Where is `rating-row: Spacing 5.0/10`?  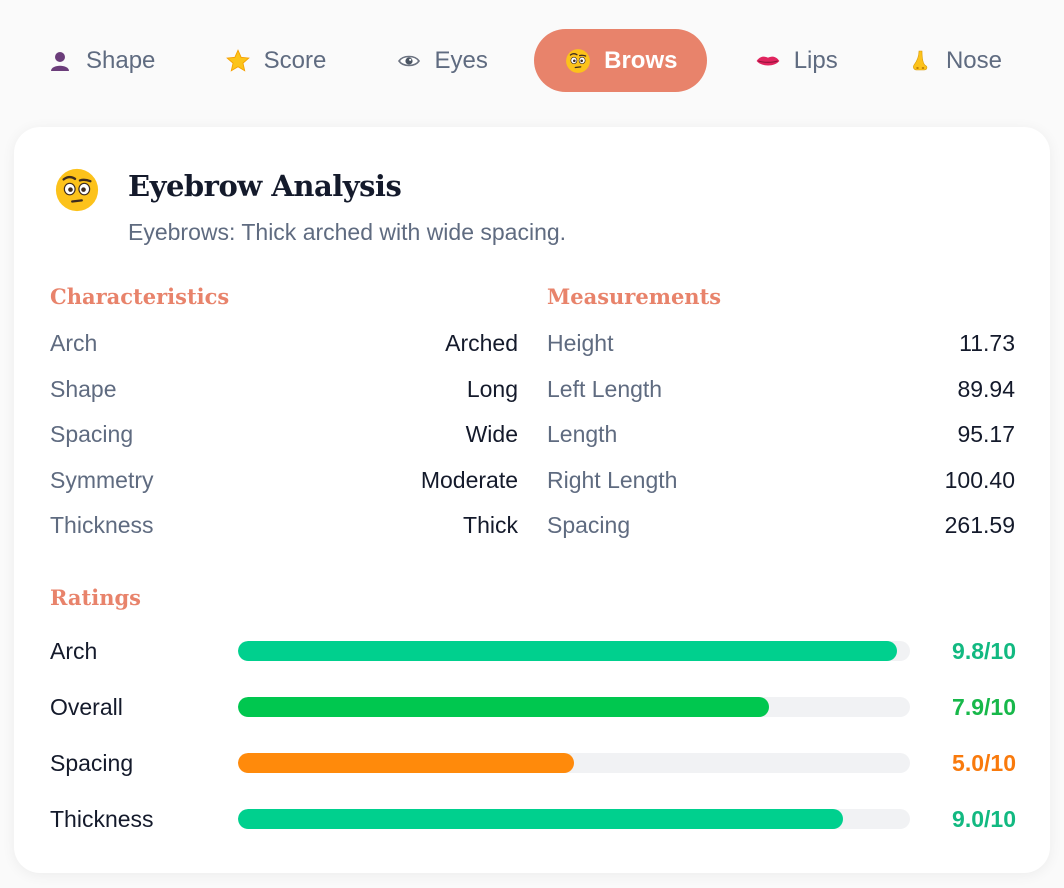
rating-row: Spacing 5.0/10 is located at coordinates (533, 763).